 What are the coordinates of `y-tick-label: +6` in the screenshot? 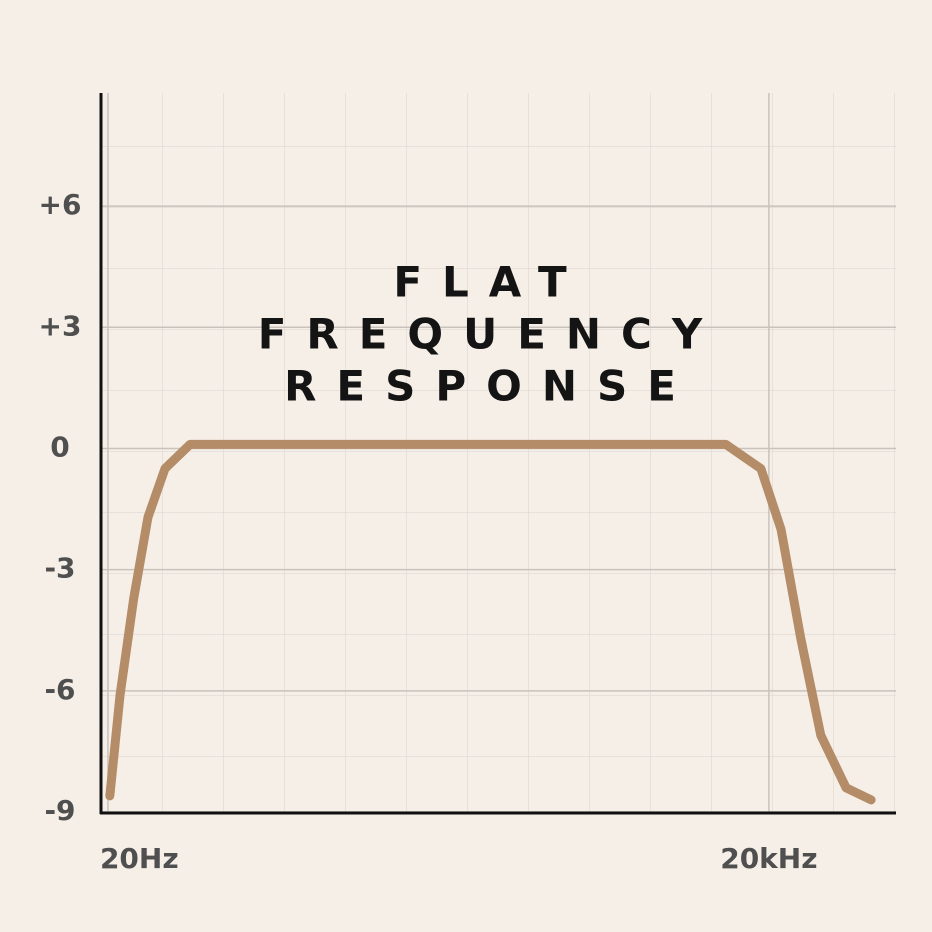 It's located at (60, 204).